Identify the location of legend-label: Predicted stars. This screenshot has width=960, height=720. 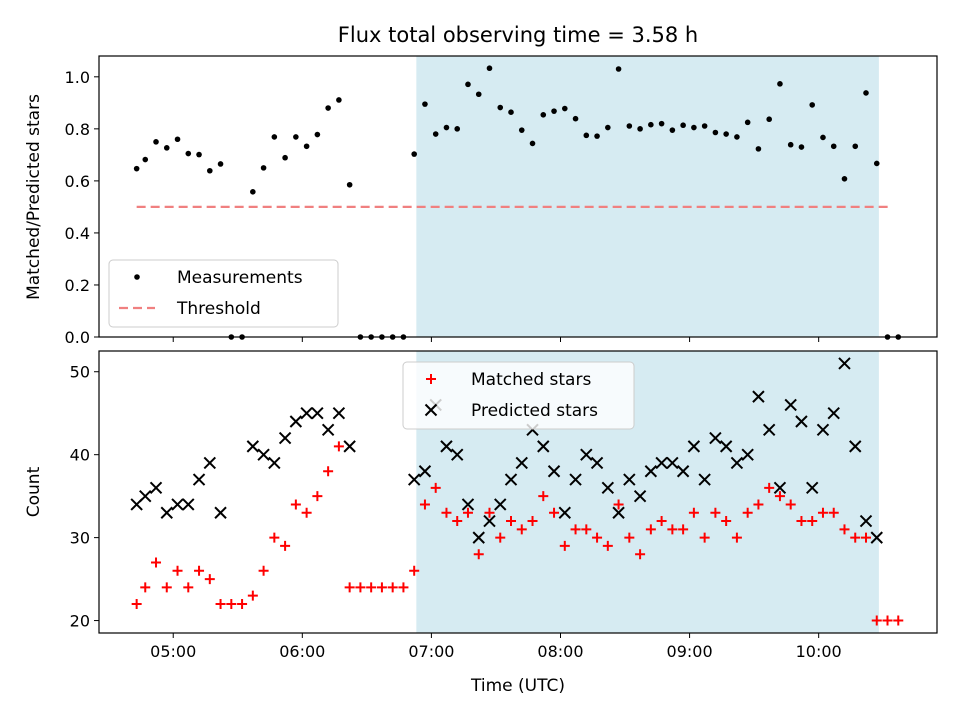
(534, 411).